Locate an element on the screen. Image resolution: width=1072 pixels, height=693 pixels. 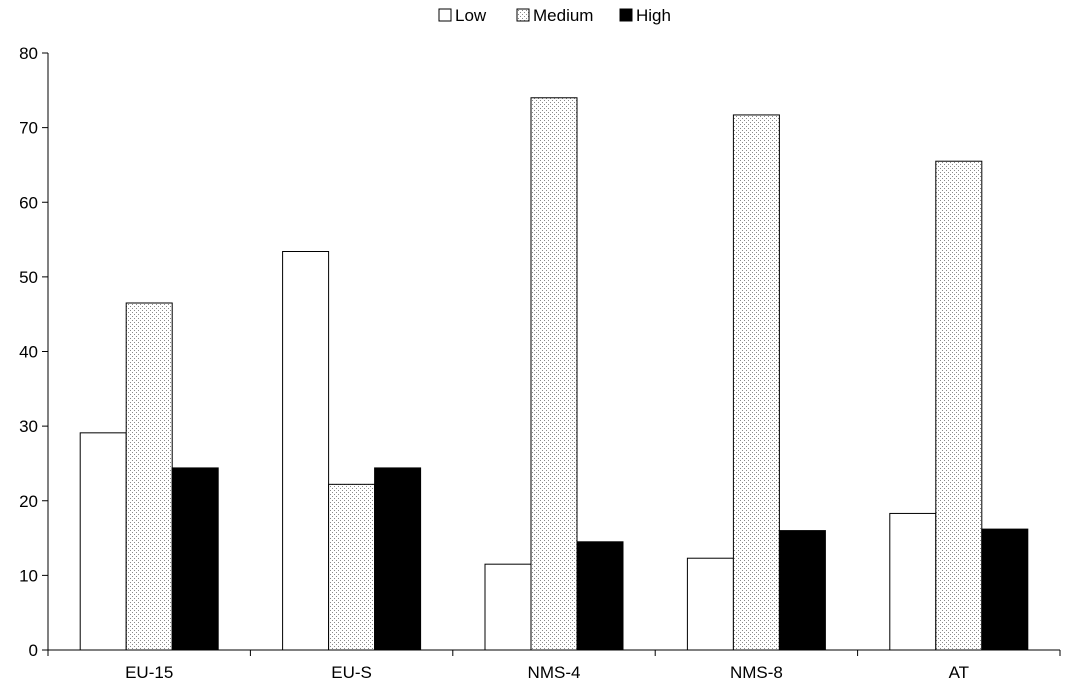
x-tick-label: AT is located at coordinates (959, 672).